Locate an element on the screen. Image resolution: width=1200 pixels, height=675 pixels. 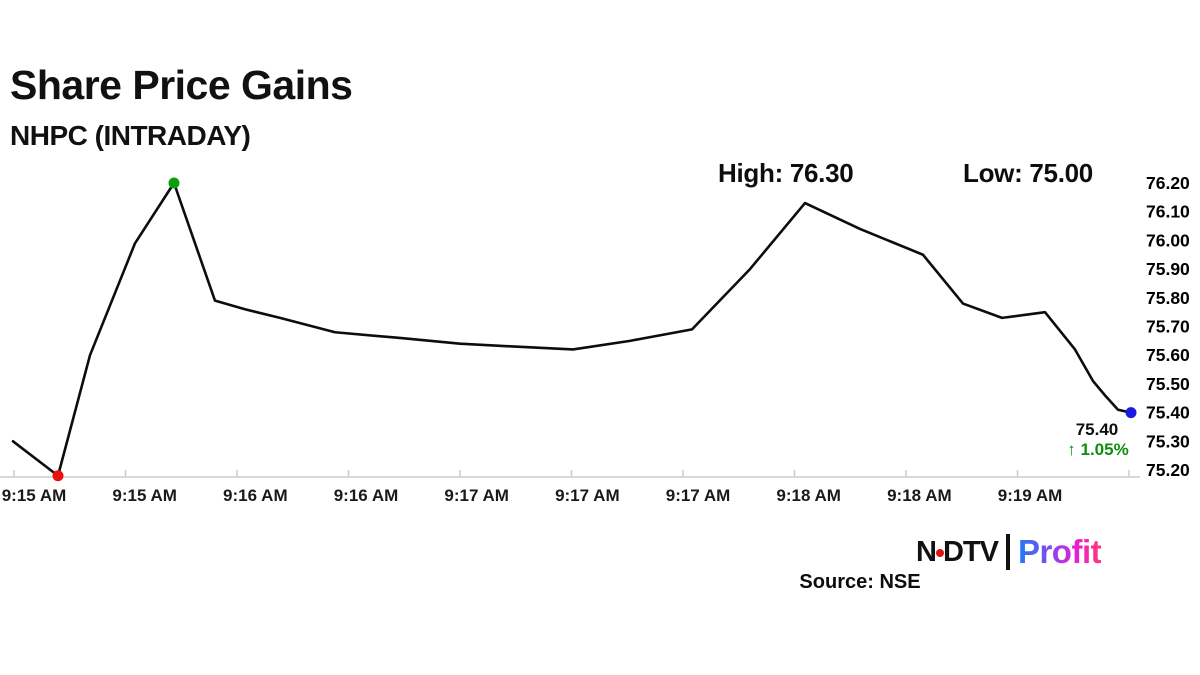
svg-text: 76.10 is located at coordinates (1168, 212).